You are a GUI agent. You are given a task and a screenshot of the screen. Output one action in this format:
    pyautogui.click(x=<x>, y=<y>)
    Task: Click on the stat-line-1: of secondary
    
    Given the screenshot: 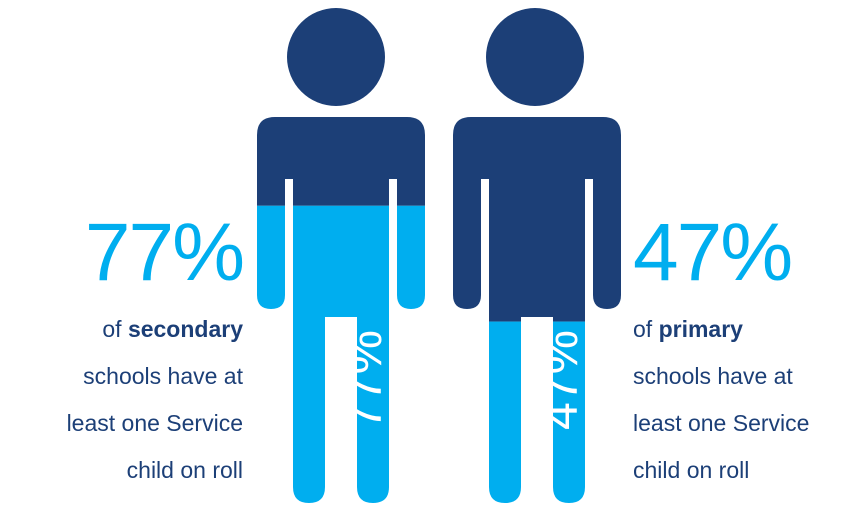 What is the action you would take?
    pyautogui.click(x=121, y=329)
    